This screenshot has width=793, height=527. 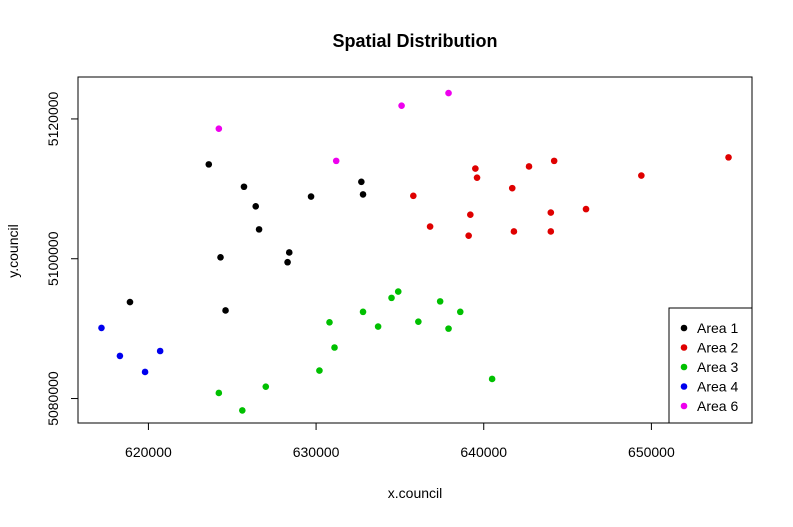 What do you see at coordinates (414, 41) in the screenshot?
I see `chart-title: Spatial Distribution` at bounding box center [414, 41].